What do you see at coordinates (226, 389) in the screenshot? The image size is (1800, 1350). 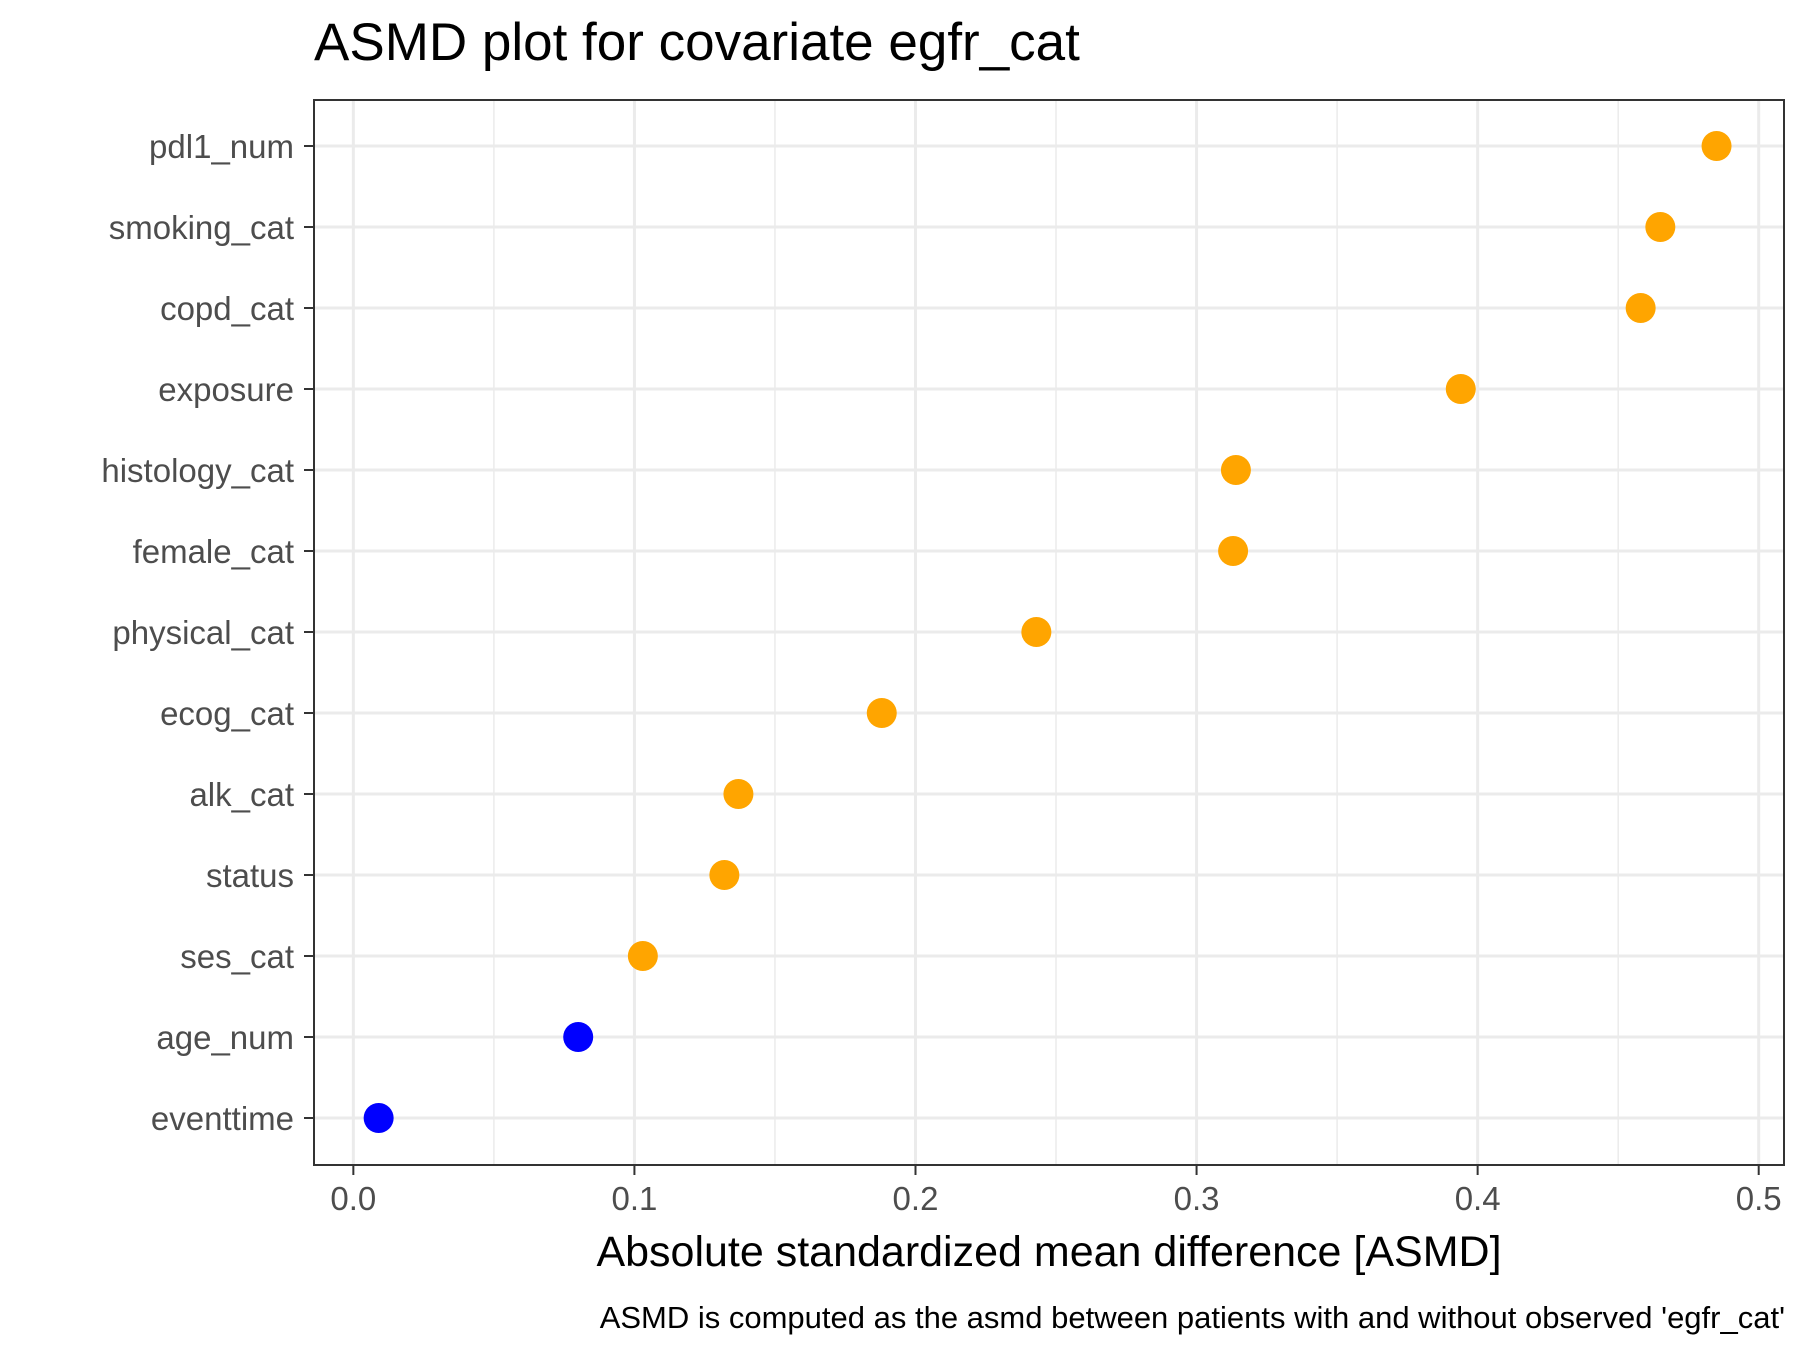 I see `y-tick-label: exposure` at bounding box center [226, 389].